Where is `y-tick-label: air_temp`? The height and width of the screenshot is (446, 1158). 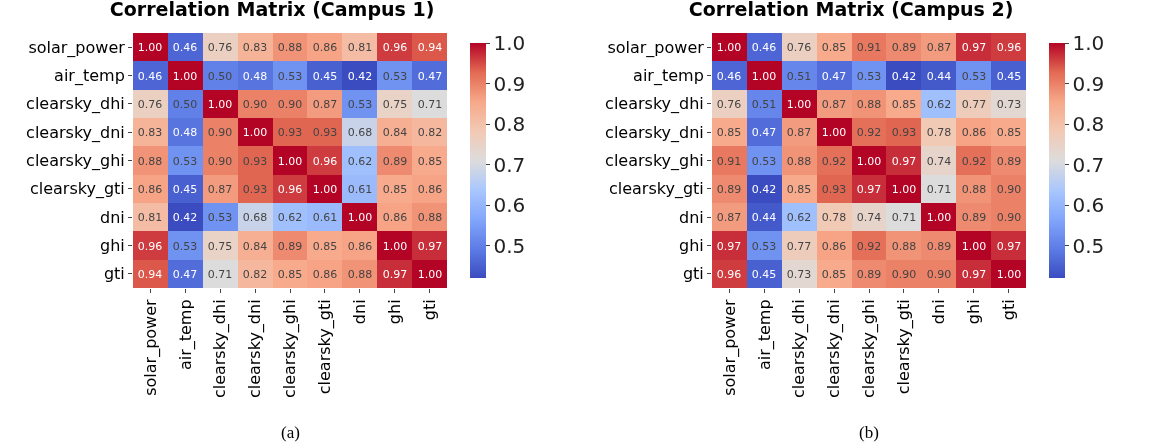
y-tick-label: air_temp is located at coordinates (668, 76).